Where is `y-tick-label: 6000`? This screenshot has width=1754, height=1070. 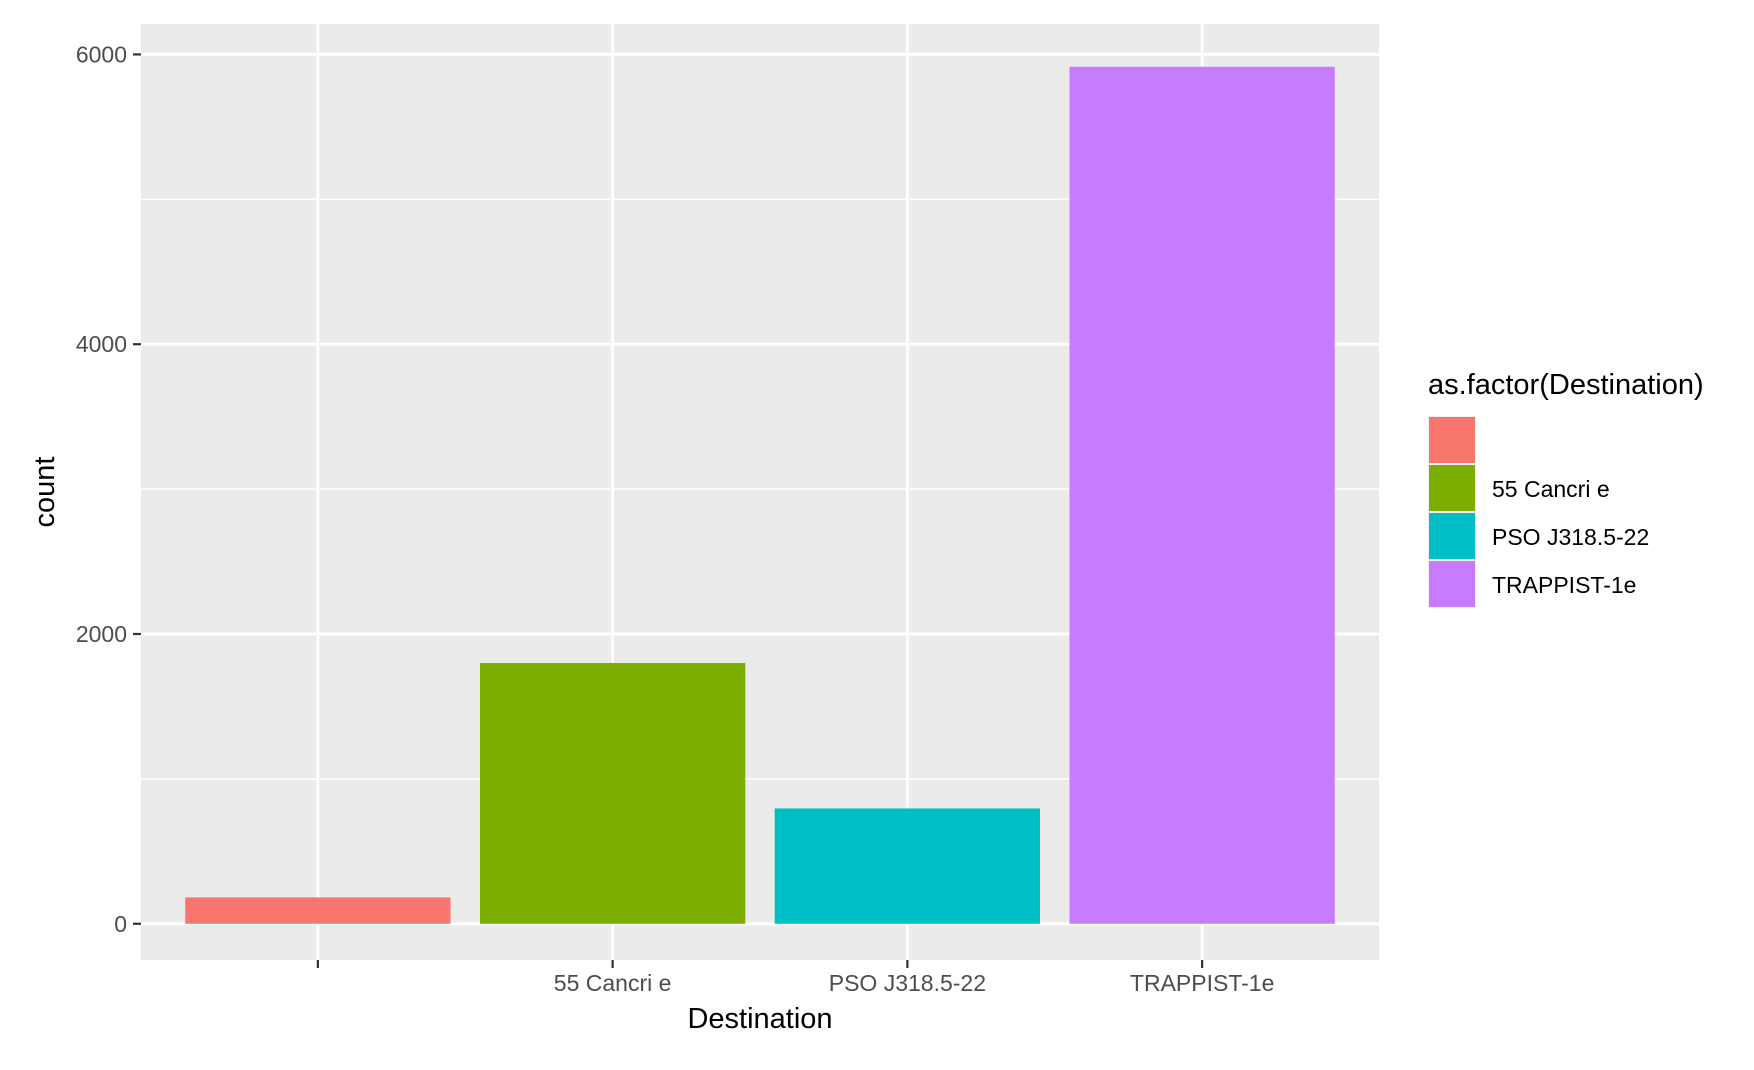 y-tick-label: 6000 is located at coordinates (101, 54).